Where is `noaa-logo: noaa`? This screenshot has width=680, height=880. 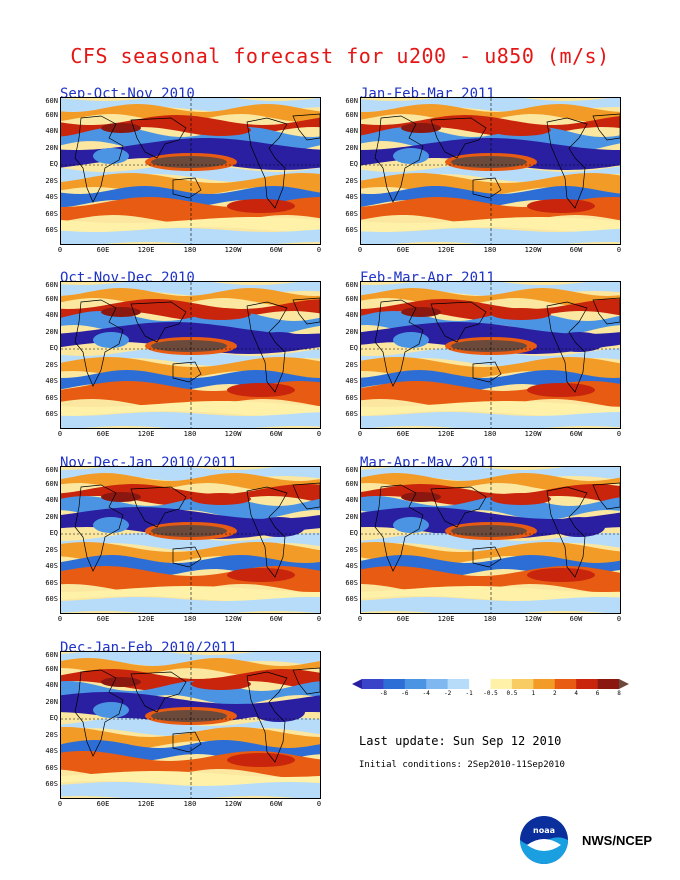
noaa-logo: noaa is located at coordinates (544, 840).